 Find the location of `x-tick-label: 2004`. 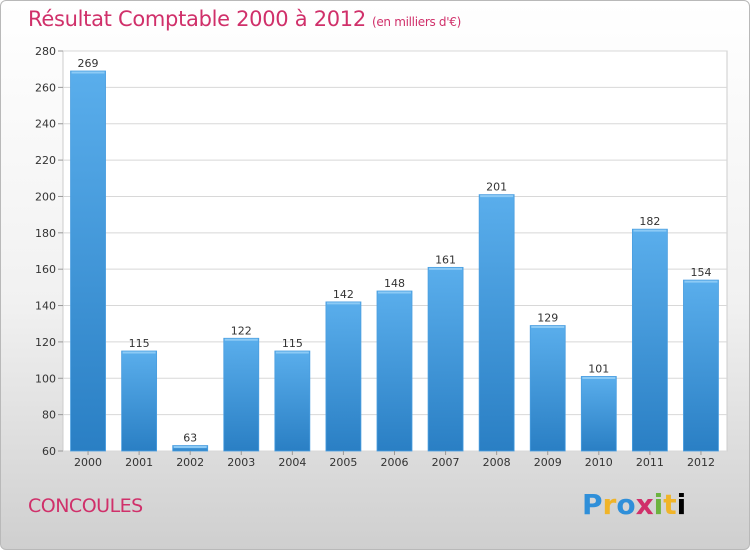

x-tick-label: 2004 is located at coordinates (292, 462).